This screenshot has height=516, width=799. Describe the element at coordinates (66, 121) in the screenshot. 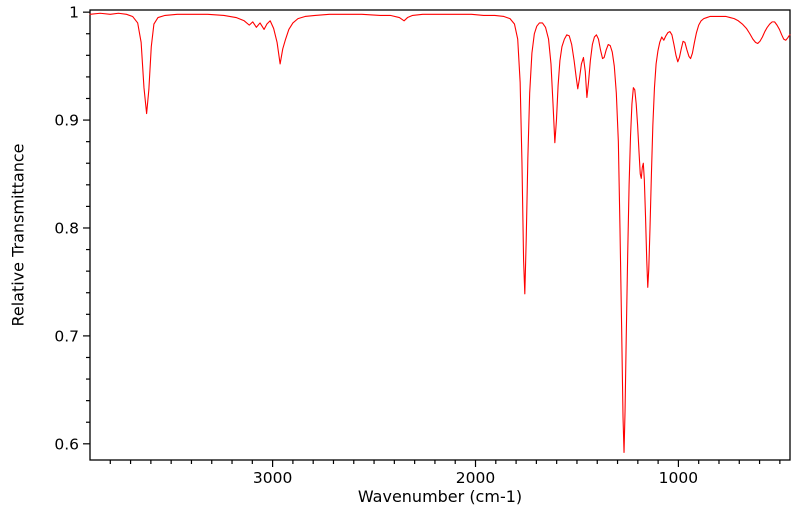

I see `y-tick-label: 0.9` at that location.